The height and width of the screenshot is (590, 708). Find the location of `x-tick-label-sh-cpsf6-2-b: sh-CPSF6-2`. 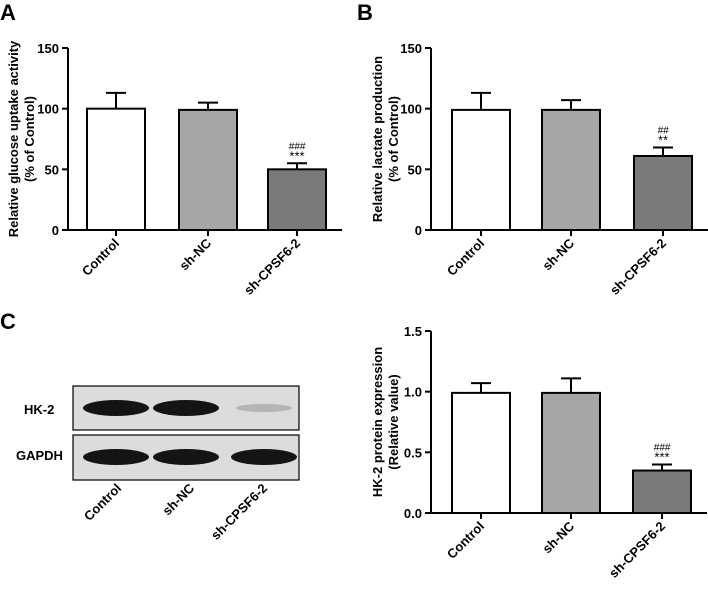

x-tick-label-sh-cpsf6-2-b: sh-CPSF6-2 is located at coordinates (638, 267).